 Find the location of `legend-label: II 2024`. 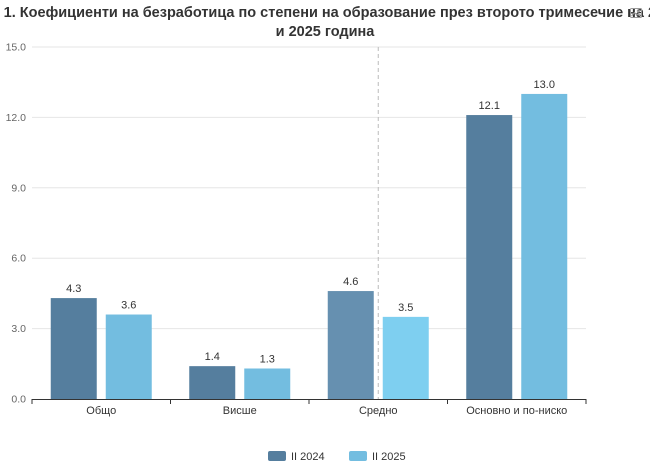

legend-label: II 2024 is located at coordinates (308, 457).